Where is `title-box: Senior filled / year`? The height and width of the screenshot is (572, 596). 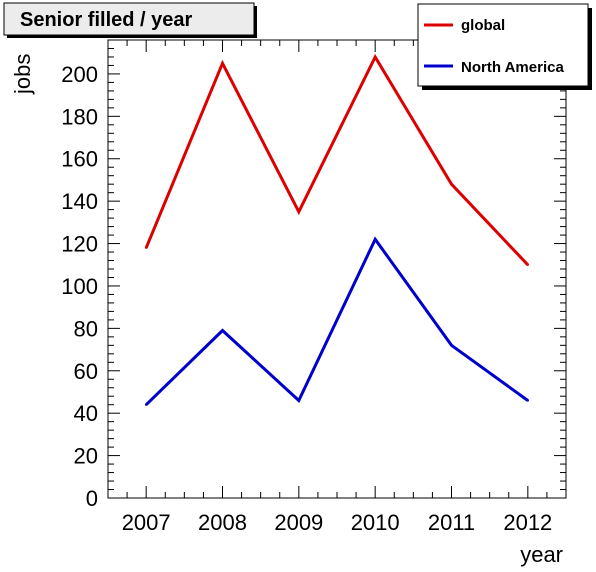 title-box: Senior filled / year is located at coordinates (130, 20).